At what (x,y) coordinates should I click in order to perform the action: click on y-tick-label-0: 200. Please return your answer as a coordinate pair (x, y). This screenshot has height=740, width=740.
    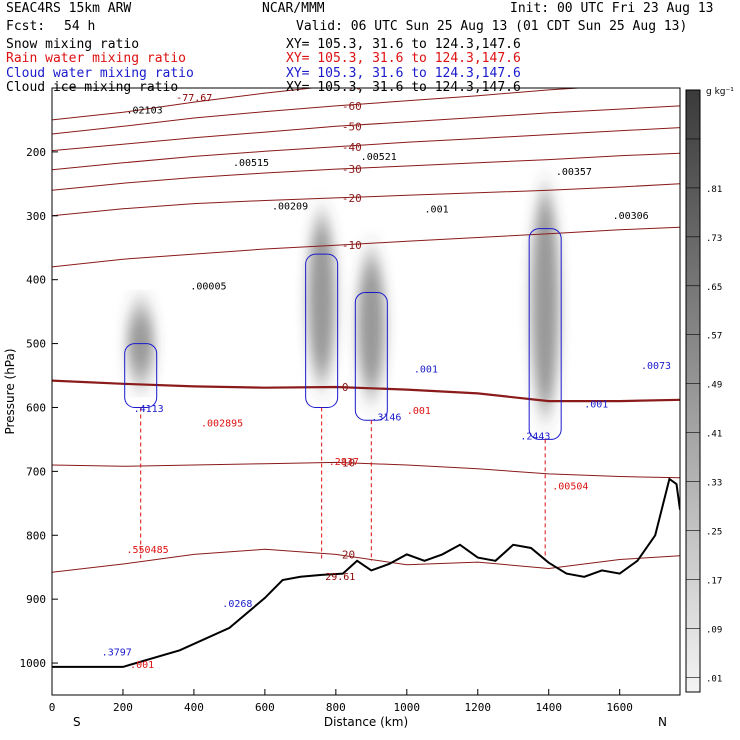
    Looking at the image, I should click on (36, 152).